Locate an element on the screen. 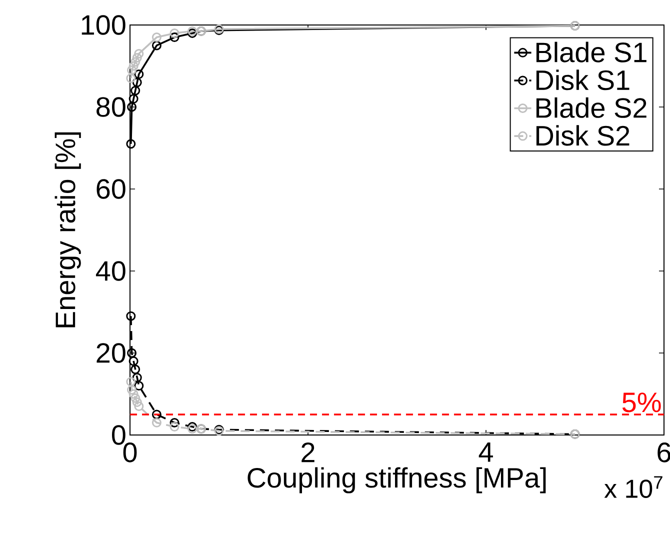 This screenshot has height=537, width=670. text: x 10$^{7}$ is located at coordinates (633, 487).